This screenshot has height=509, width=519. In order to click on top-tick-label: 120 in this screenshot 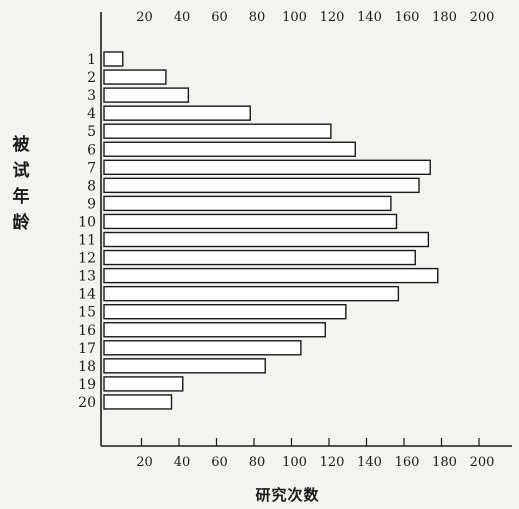, I will do `click(332, 17)`.